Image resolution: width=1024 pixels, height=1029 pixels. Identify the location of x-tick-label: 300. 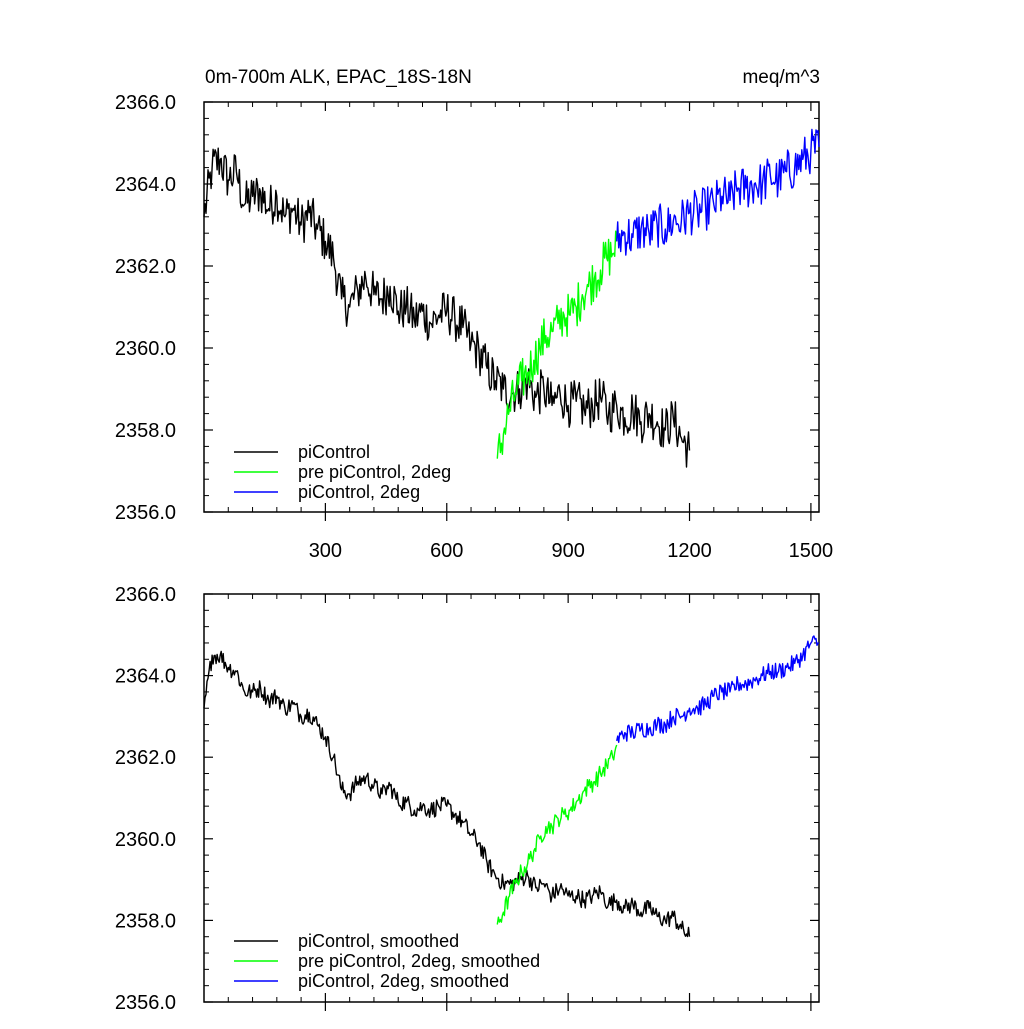
(325, 551).